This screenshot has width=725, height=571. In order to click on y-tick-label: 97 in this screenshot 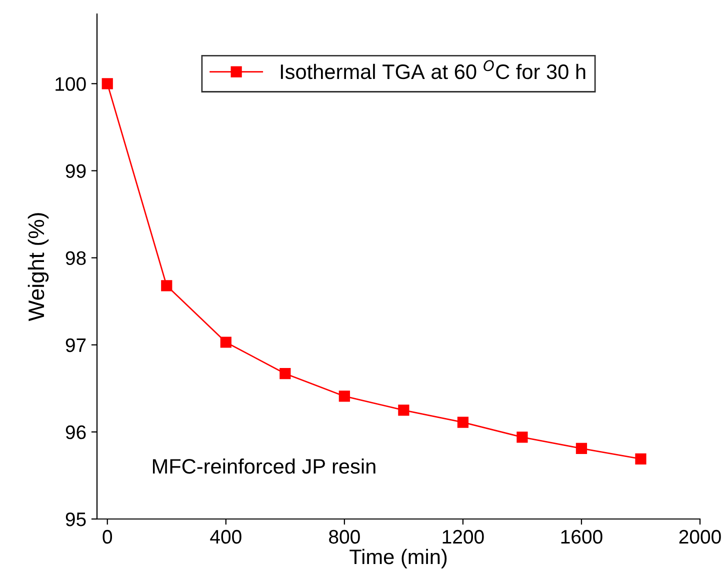, I will do `click(76, 345)`.